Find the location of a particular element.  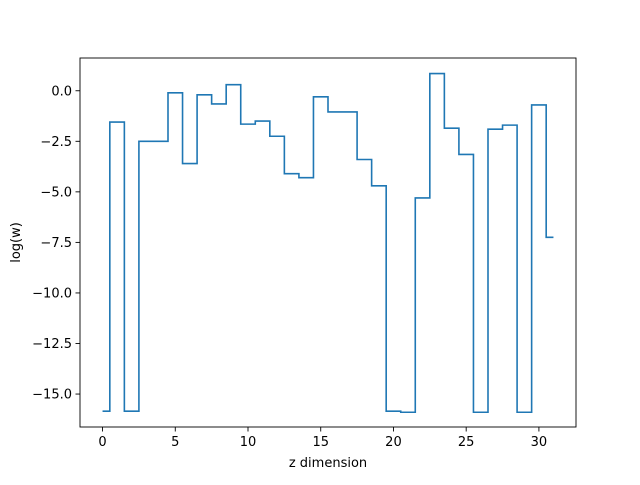

y-tick-label: −15.0 is located at coordinates (52, 395).